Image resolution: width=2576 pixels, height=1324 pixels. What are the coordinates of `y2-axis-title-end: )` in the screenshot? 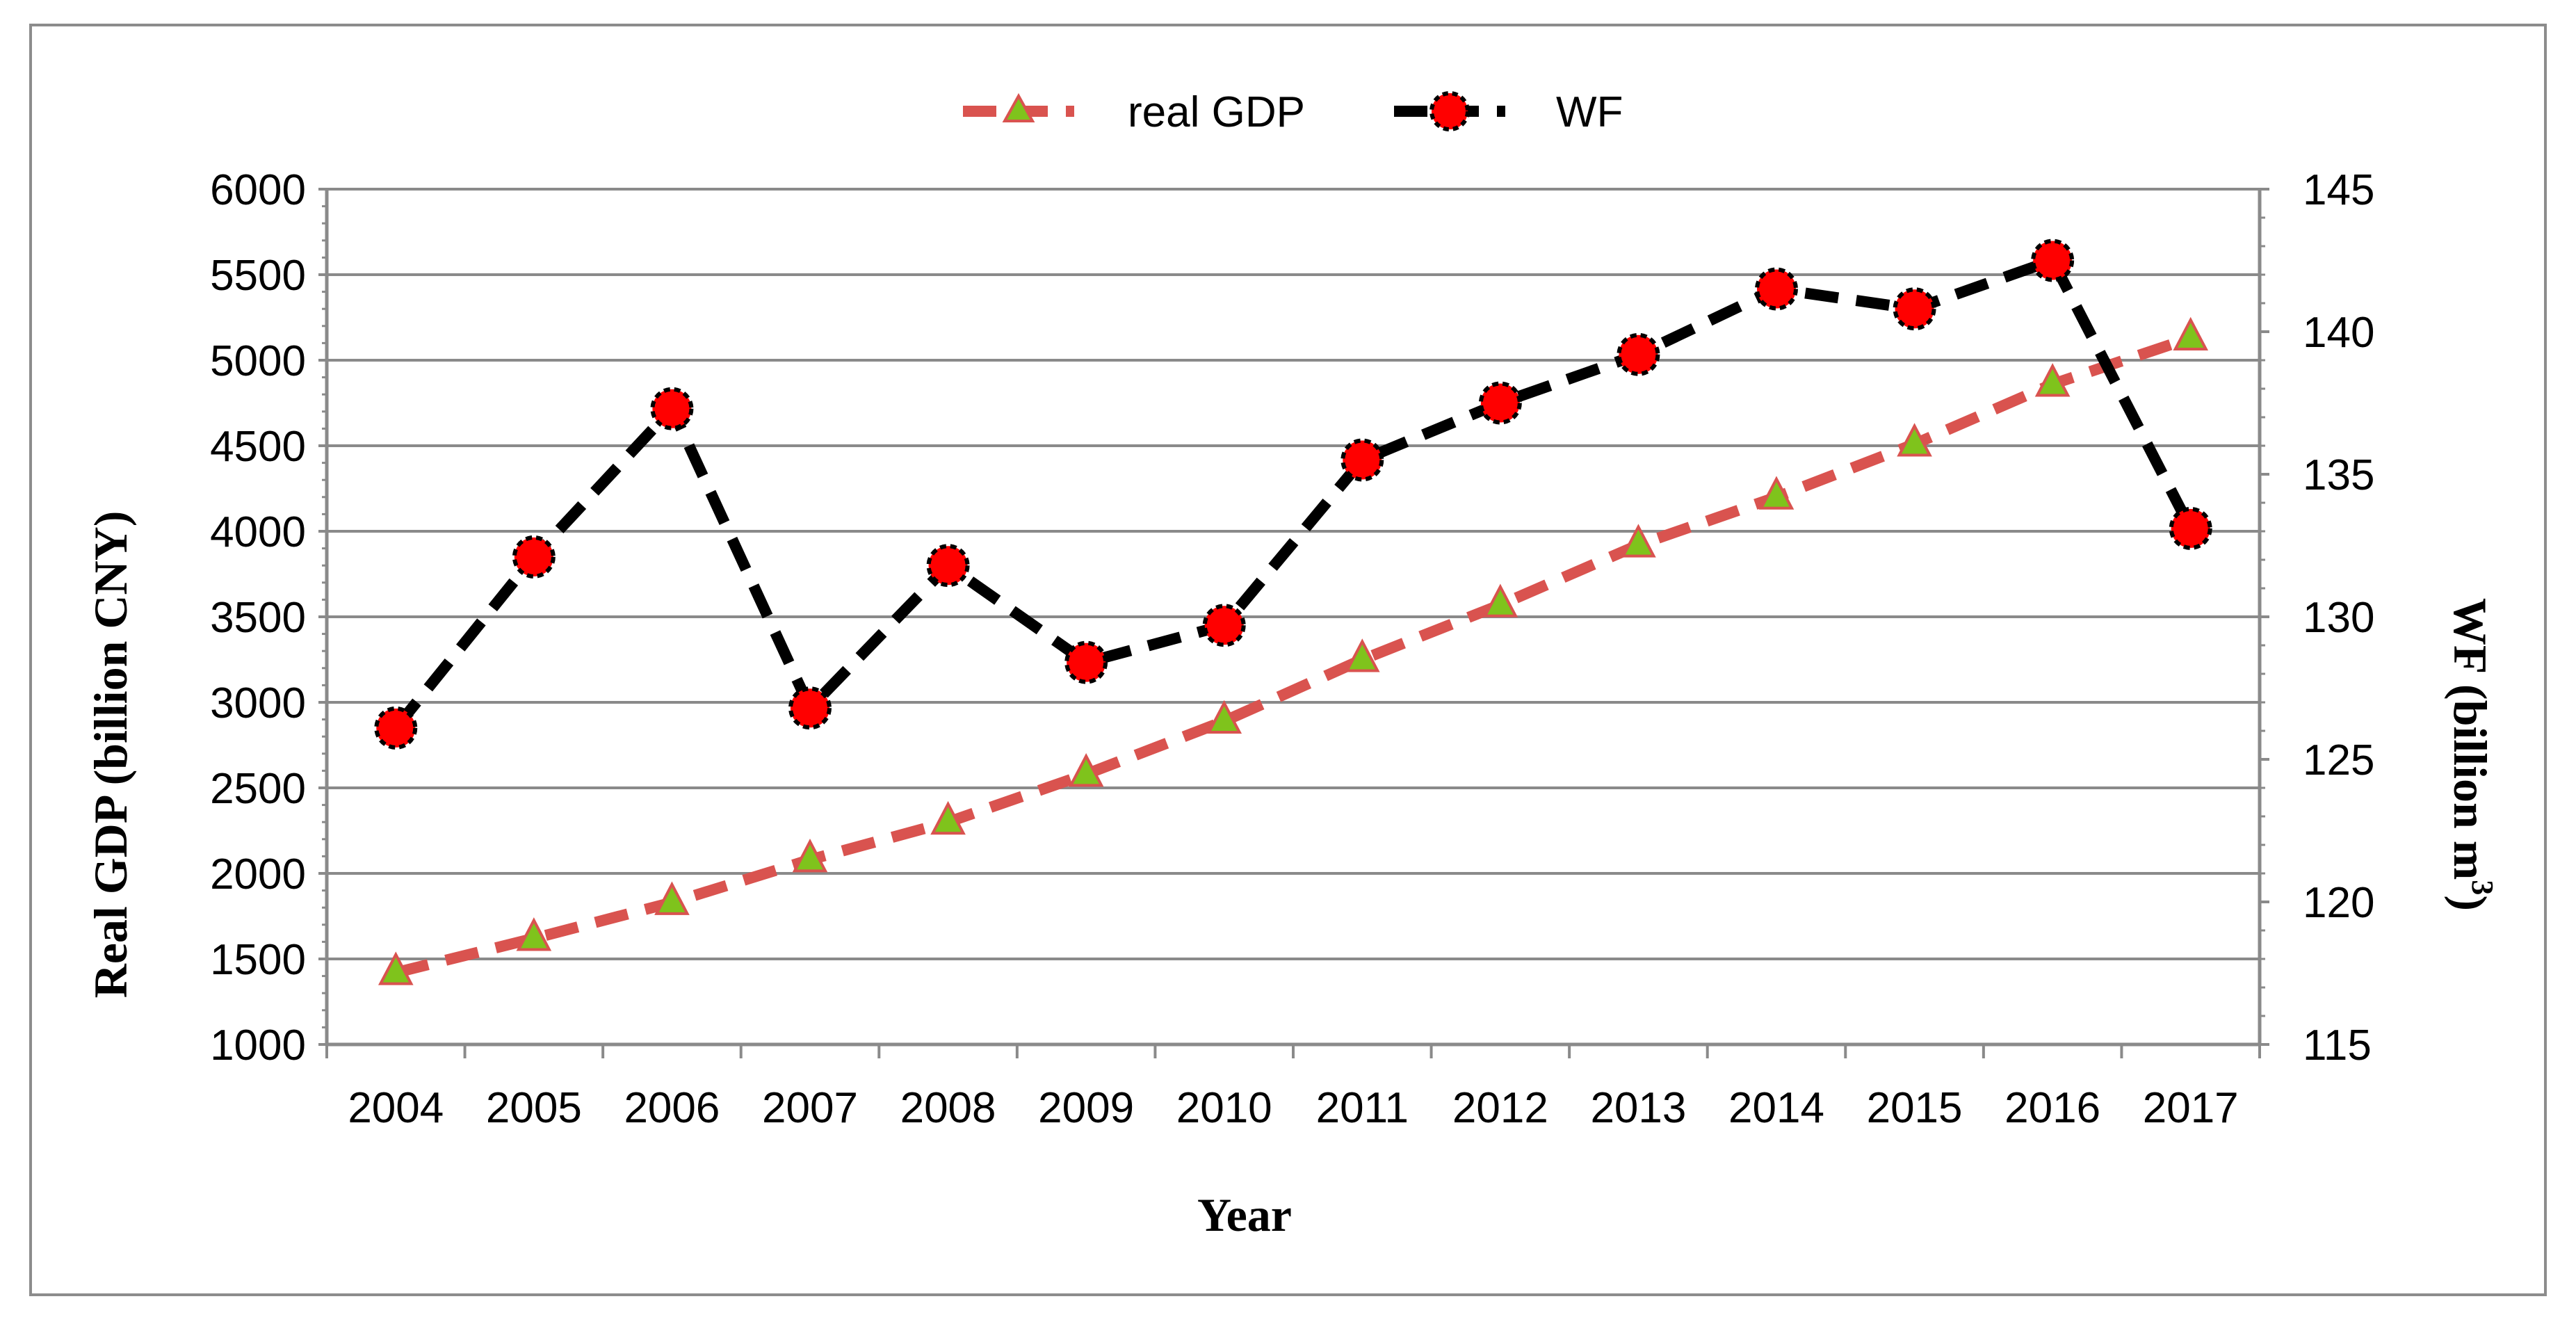 It's located at (2470, 903).